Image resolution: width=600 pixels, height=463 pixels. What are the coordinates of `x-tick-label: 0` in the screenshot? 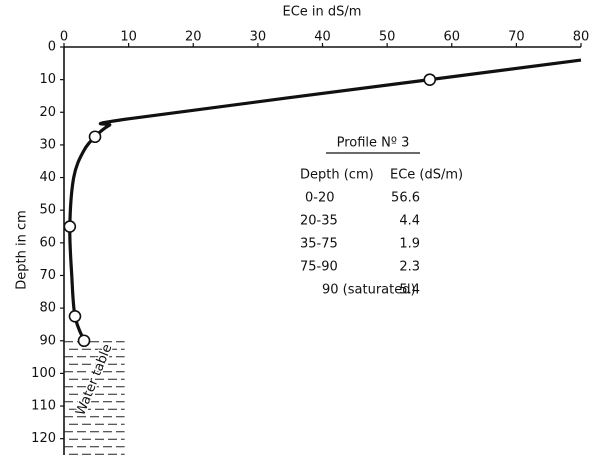 It's located at (64, 37).